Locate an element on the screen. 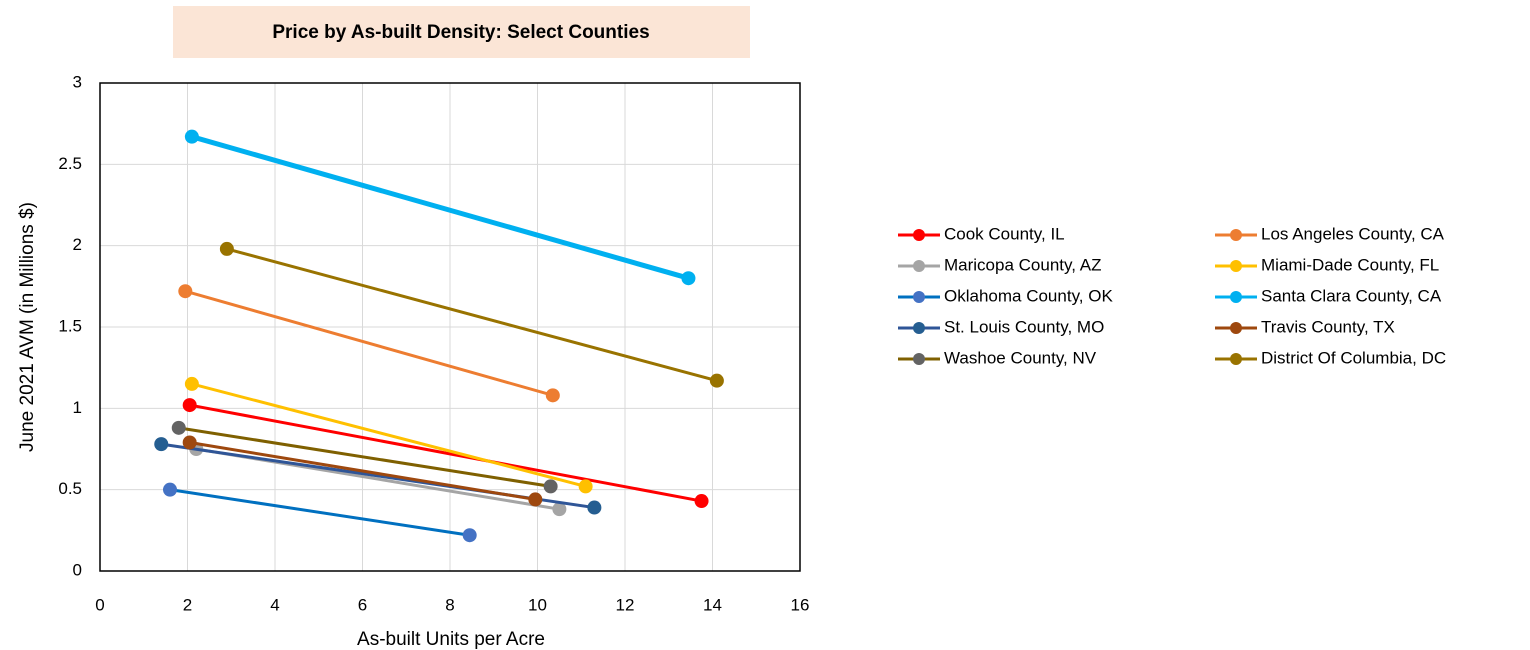  x-tick-label: 16 is located at coordinates (800, 604).